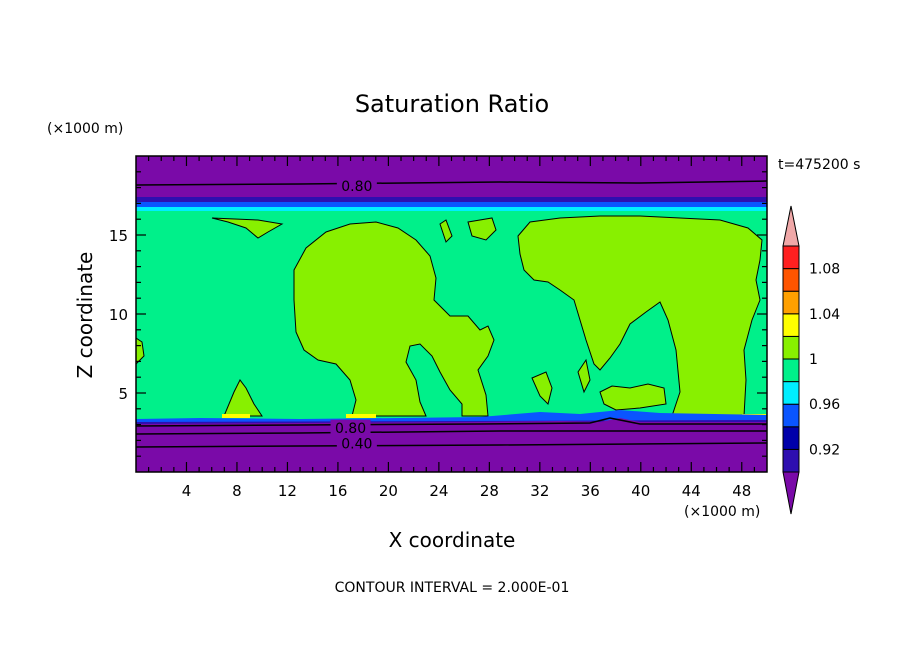  Describe the element at coordinates (640, 491) in the screenshot. I see `x-tick-label: 40` at that location.